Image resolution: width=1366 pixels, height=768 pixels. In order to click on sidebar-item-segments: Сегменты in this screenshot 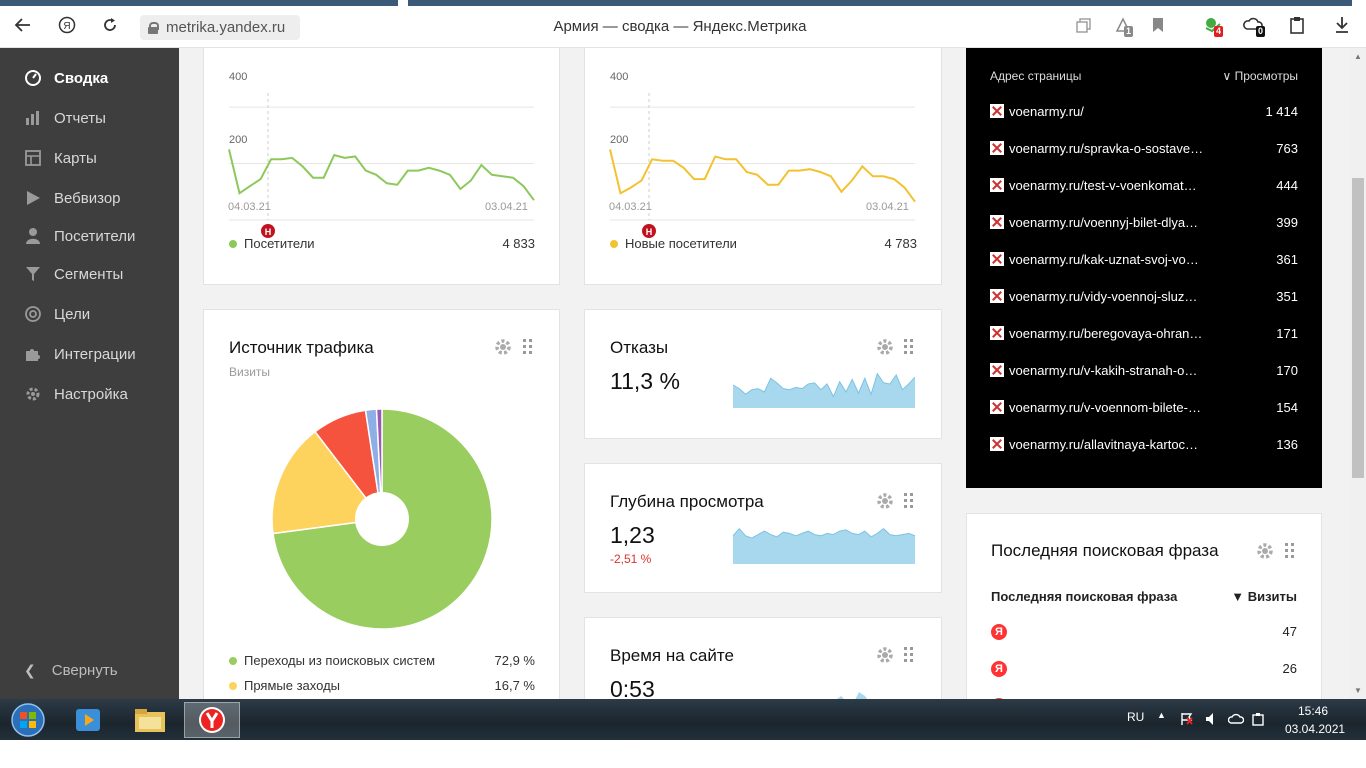, I will do `click(89, 274)`.